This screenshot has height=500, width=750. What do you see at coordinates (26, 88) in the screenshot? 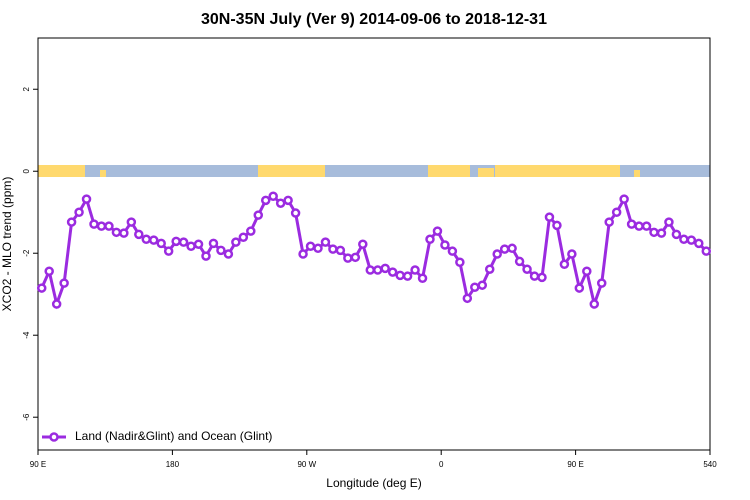
I see `y-tick-label: 2` at bounding box center [26, 88].